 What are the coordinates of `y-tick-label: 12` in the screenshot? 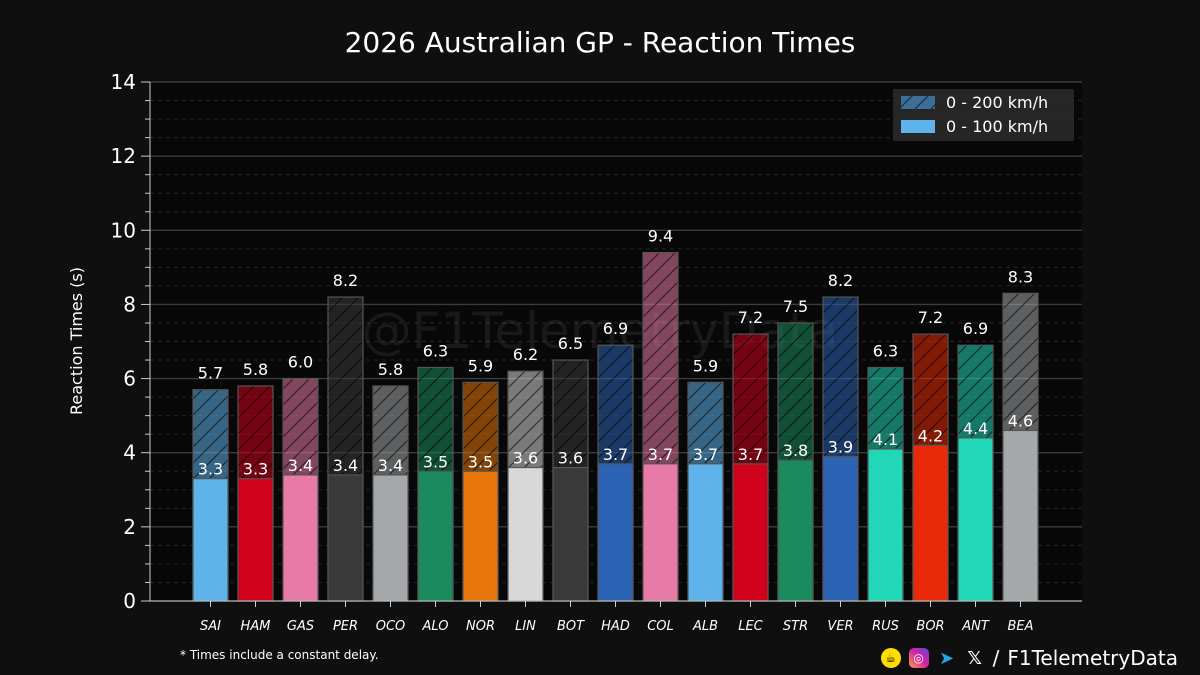 It's located at (123, 156).